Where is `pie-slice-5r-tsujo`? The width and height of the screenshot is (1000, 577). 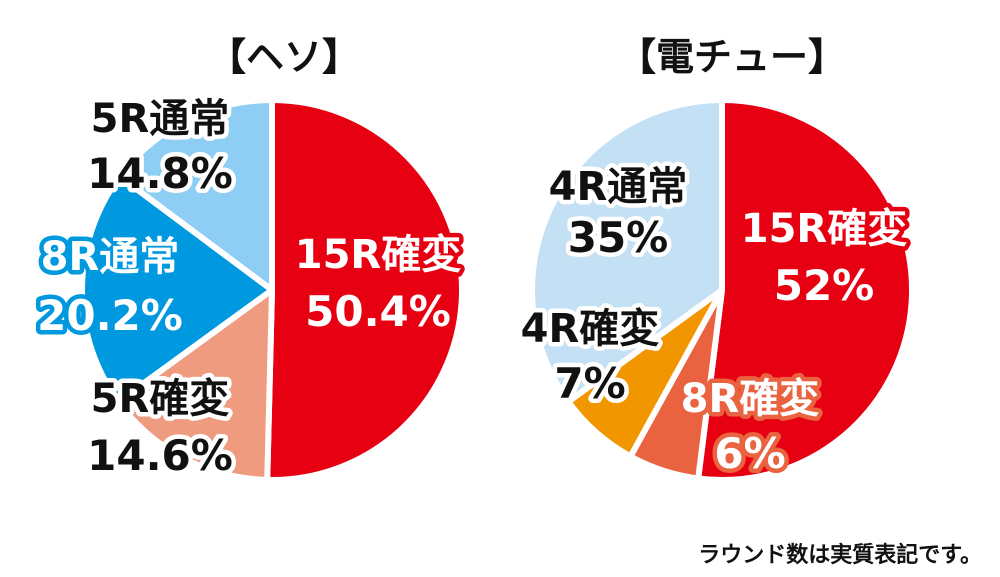
pie-slice-5r-tsujo is located at coordinates (195, 195).